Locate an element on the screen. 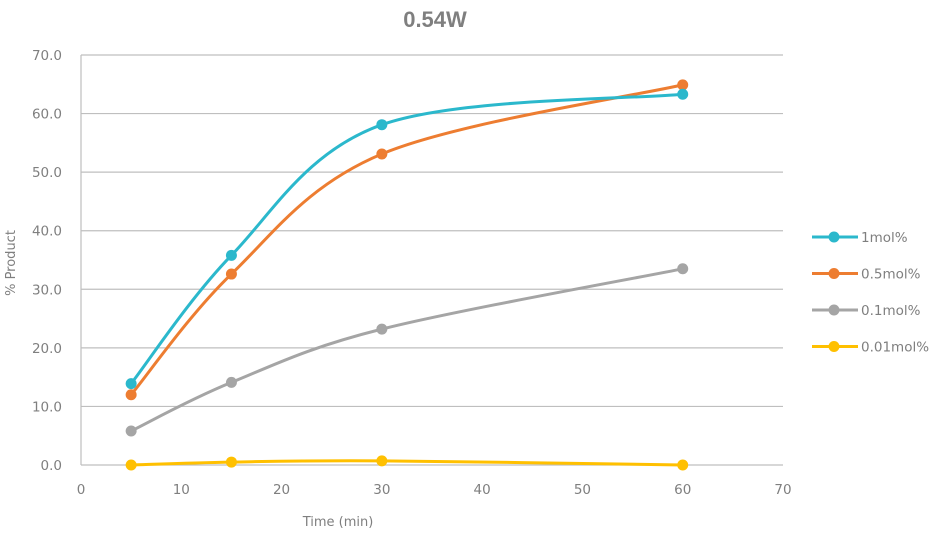 Image resolution: width=938 pixels, height=534 pixels. x-axis-label: Time (min) is located at coordinates (338, 522).